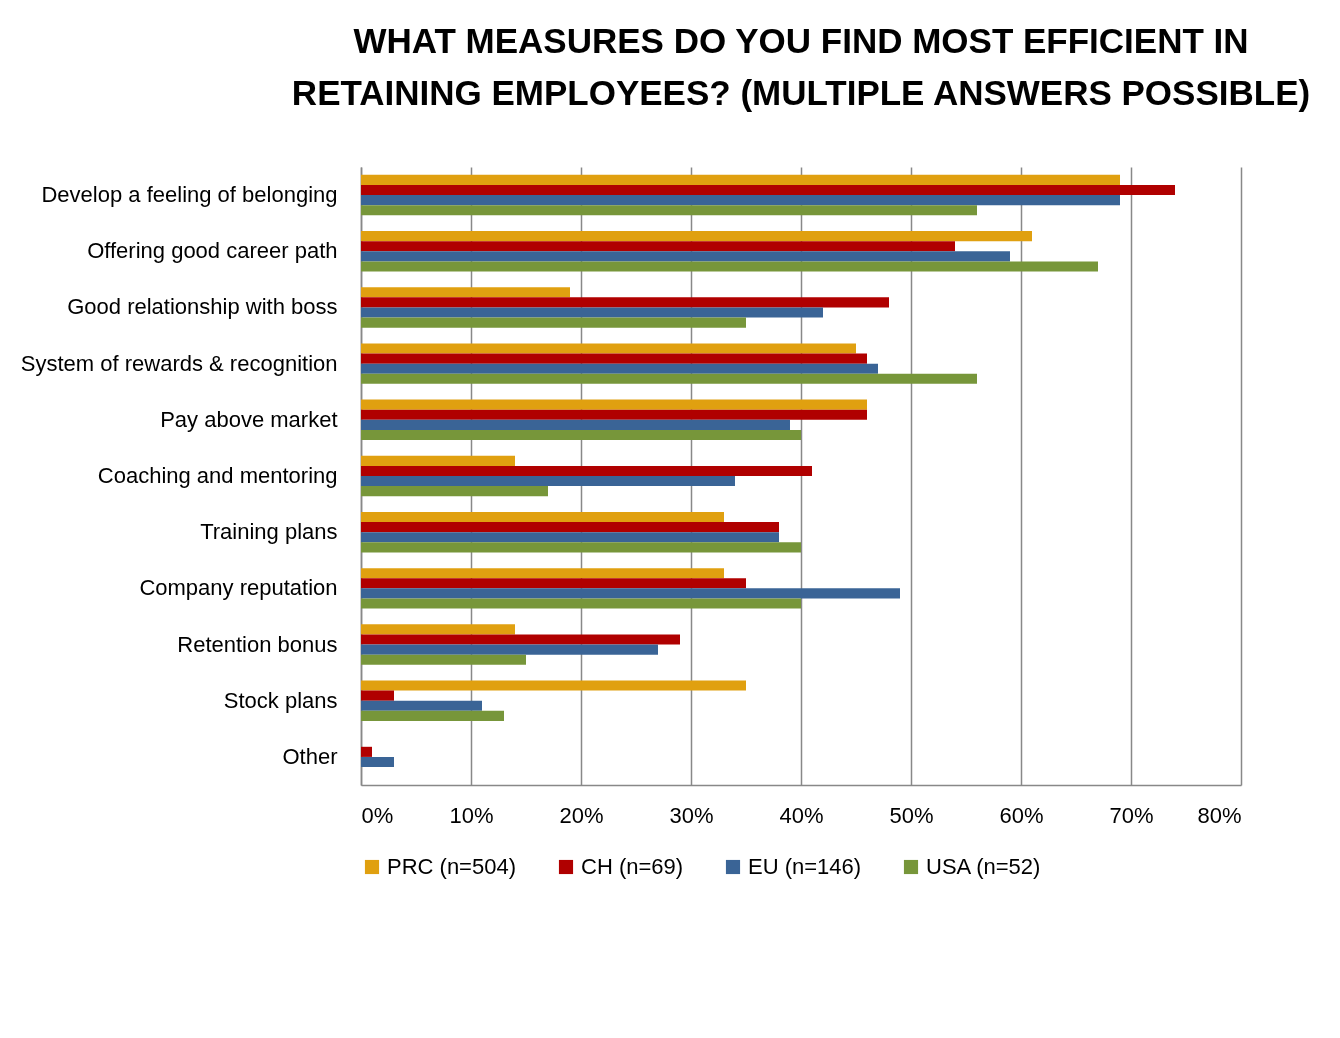 The height and width of the screenshot is (1038, 1340). What do you see at coordinates (1131, 815) in the screenshot?
I see `x-tick-label: 70%` at bounding box center [1131, 815].